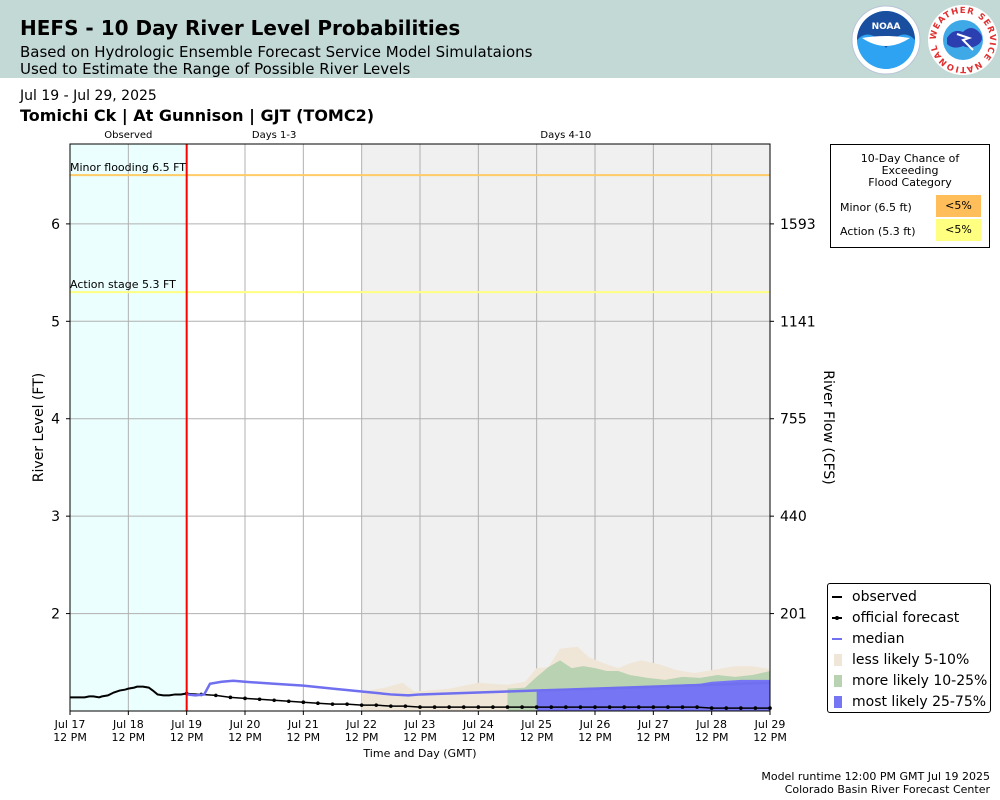 The height and width of the screenshot is (800, 1000). I want to click on period-label-2: Days 4-10, so click(565, 135).